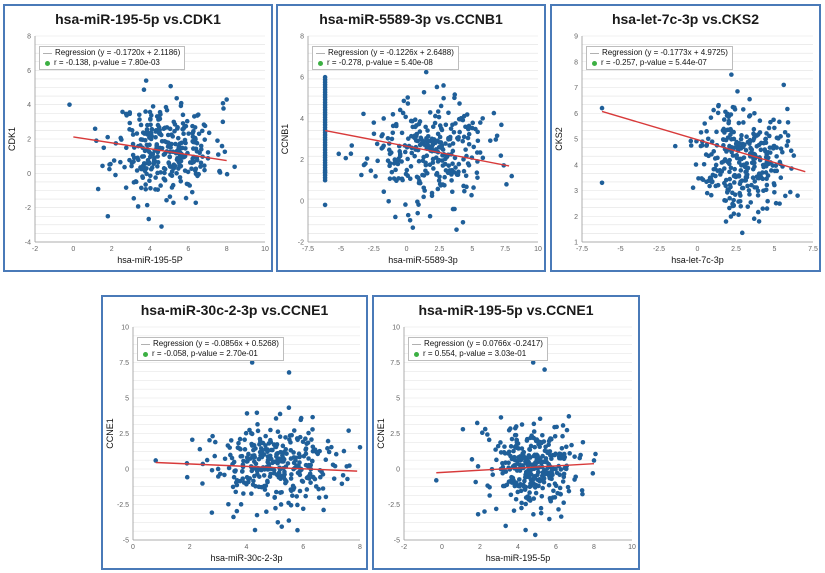  Describe the element at coordinates (124, 434) in the screenshot. I see `y-tick-label: 2.5` at that location.